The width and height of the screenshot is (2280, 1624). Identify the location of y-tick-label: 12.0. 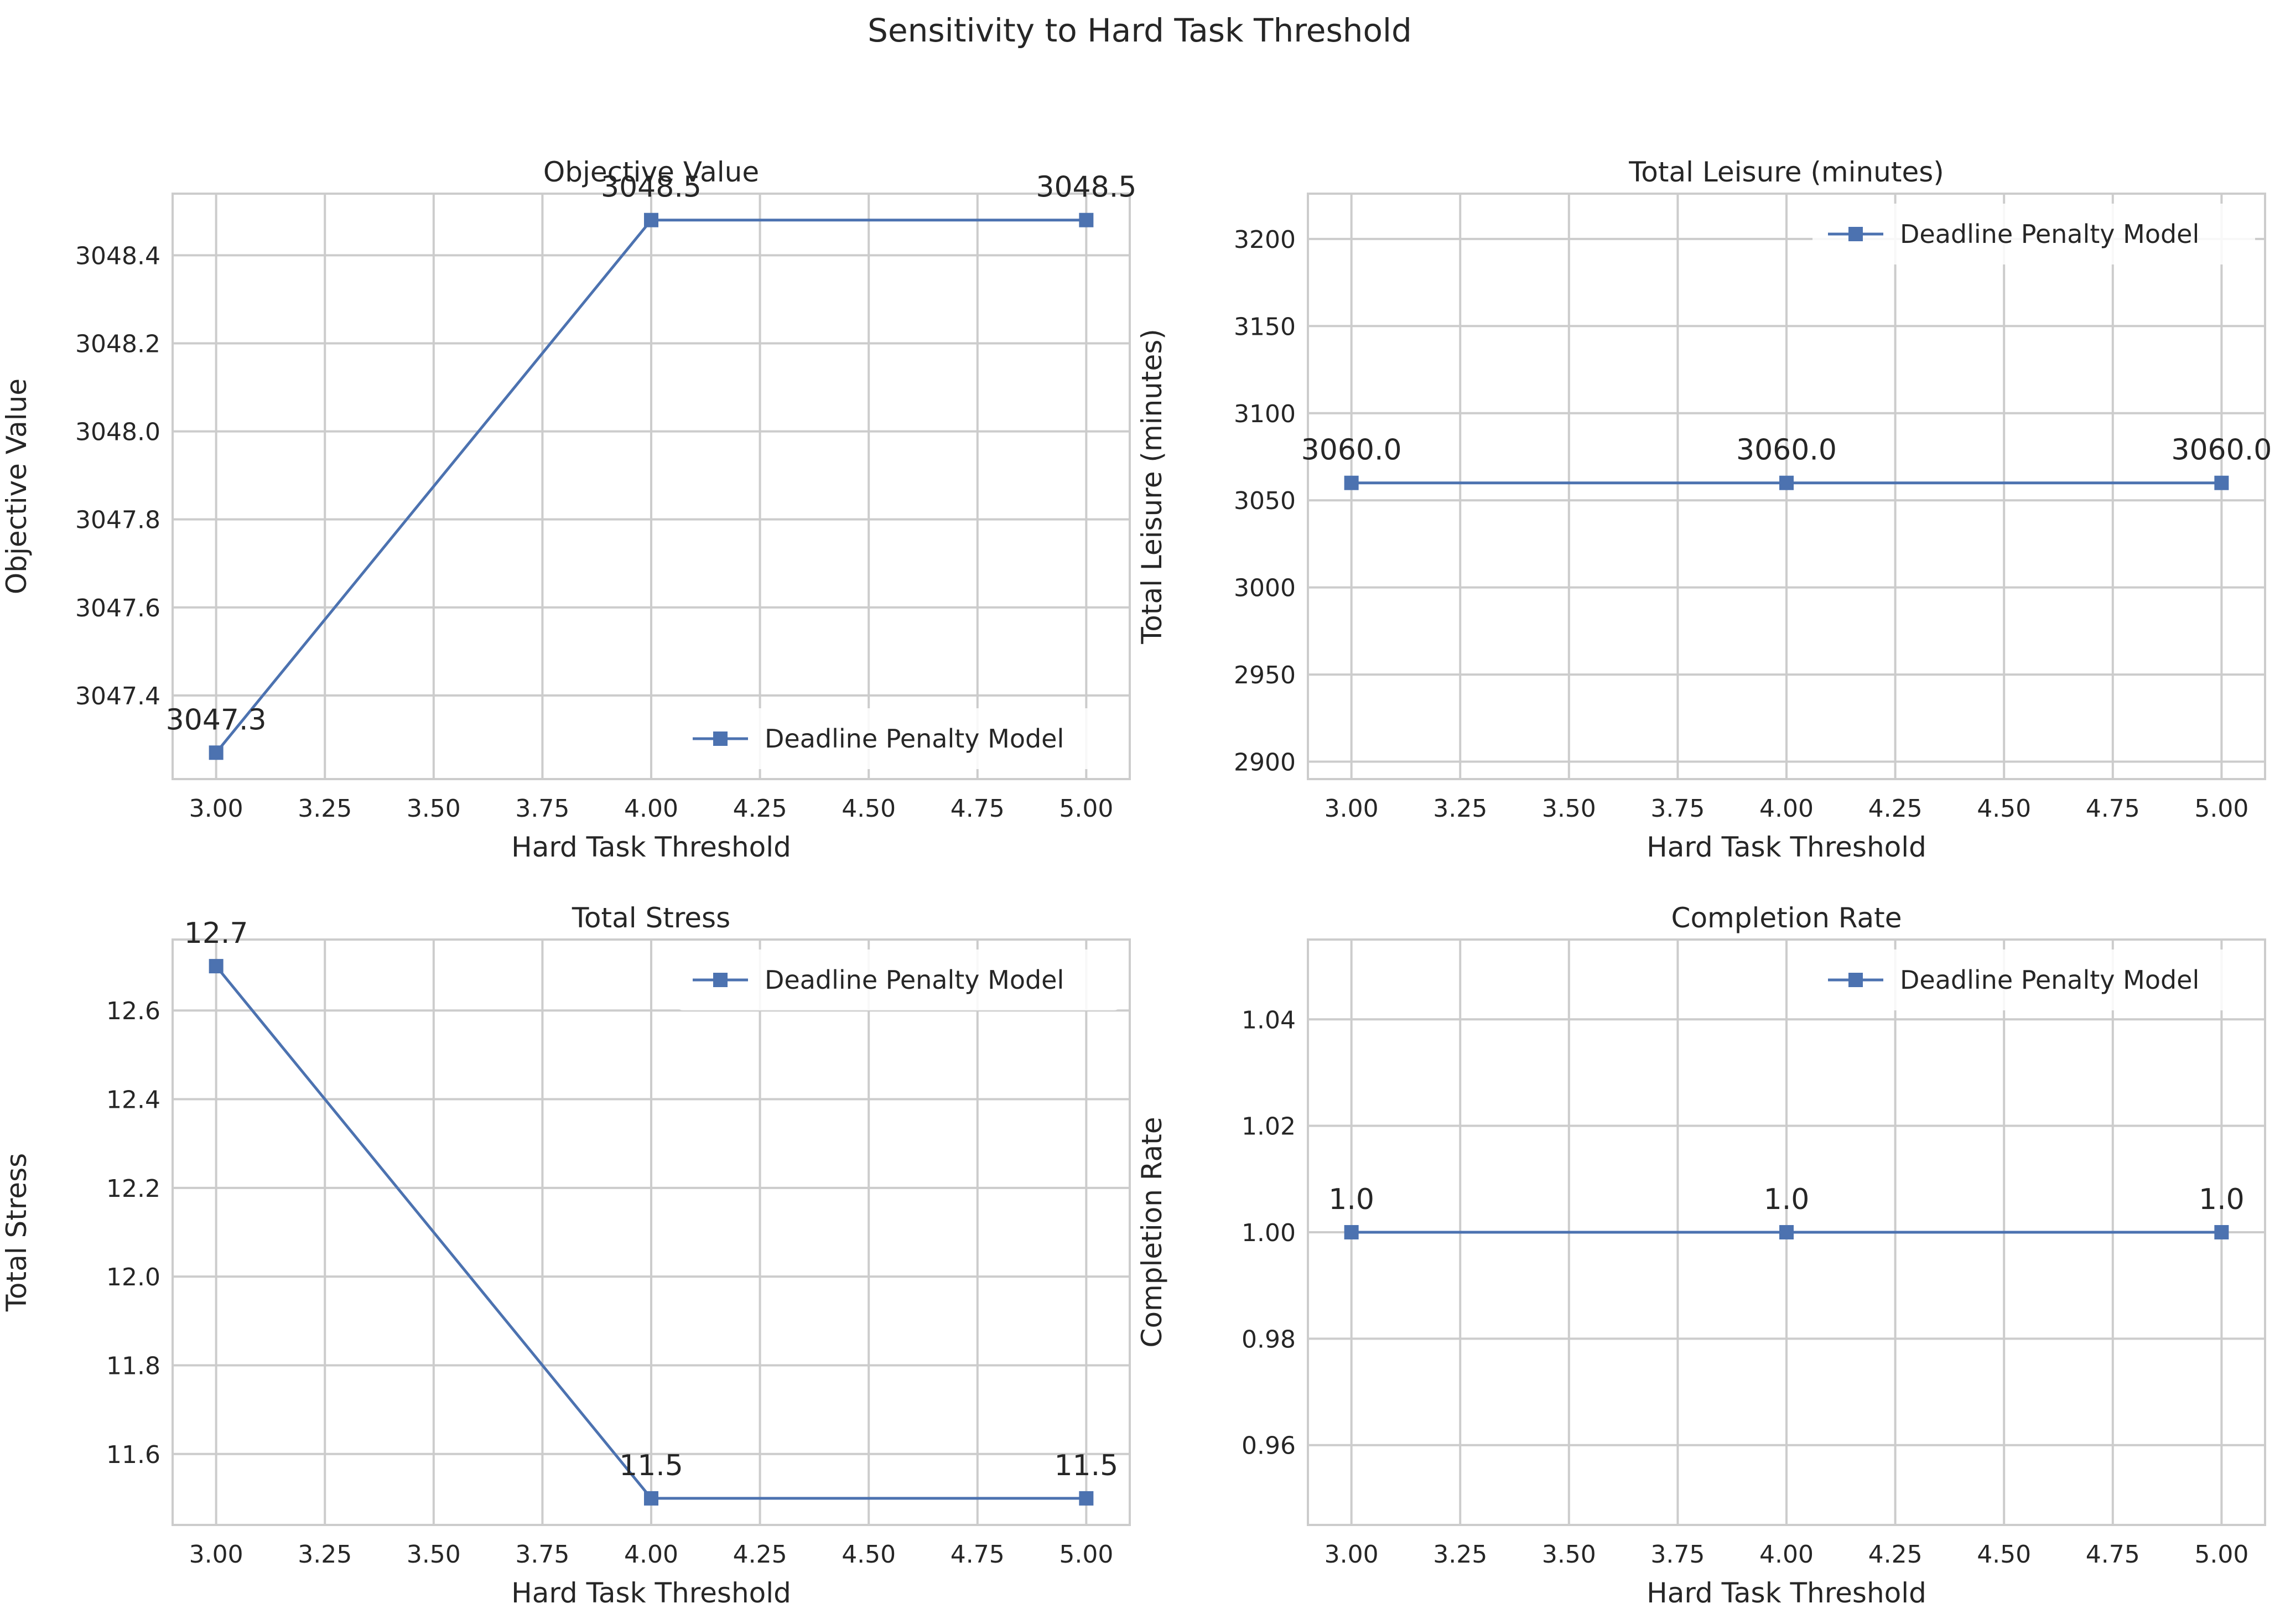
(133, 1277).